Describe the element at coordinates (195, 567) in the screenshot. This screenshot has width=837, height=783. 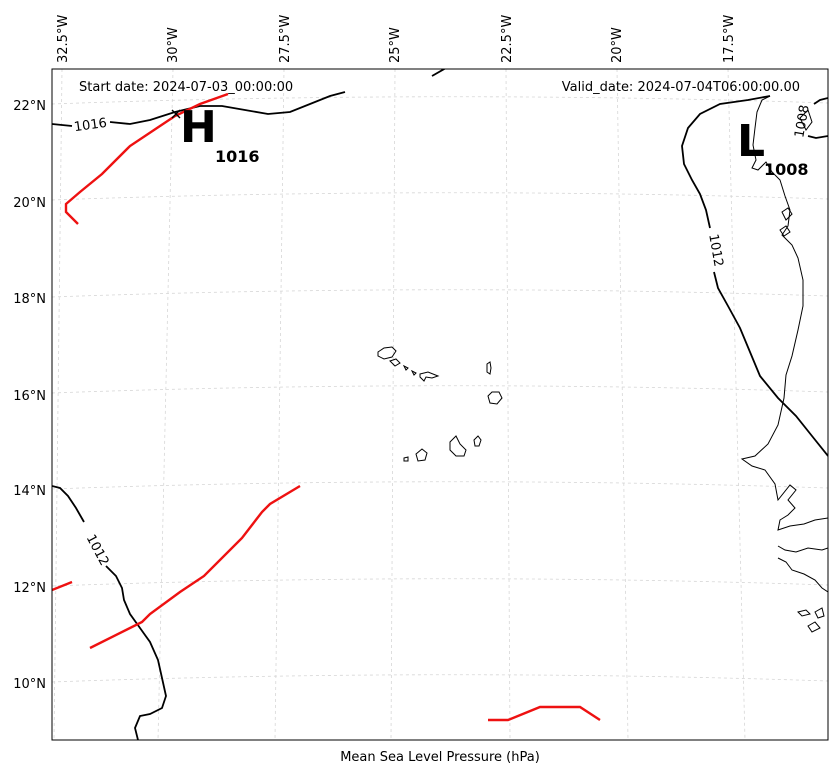
I see `front-central` at that location.